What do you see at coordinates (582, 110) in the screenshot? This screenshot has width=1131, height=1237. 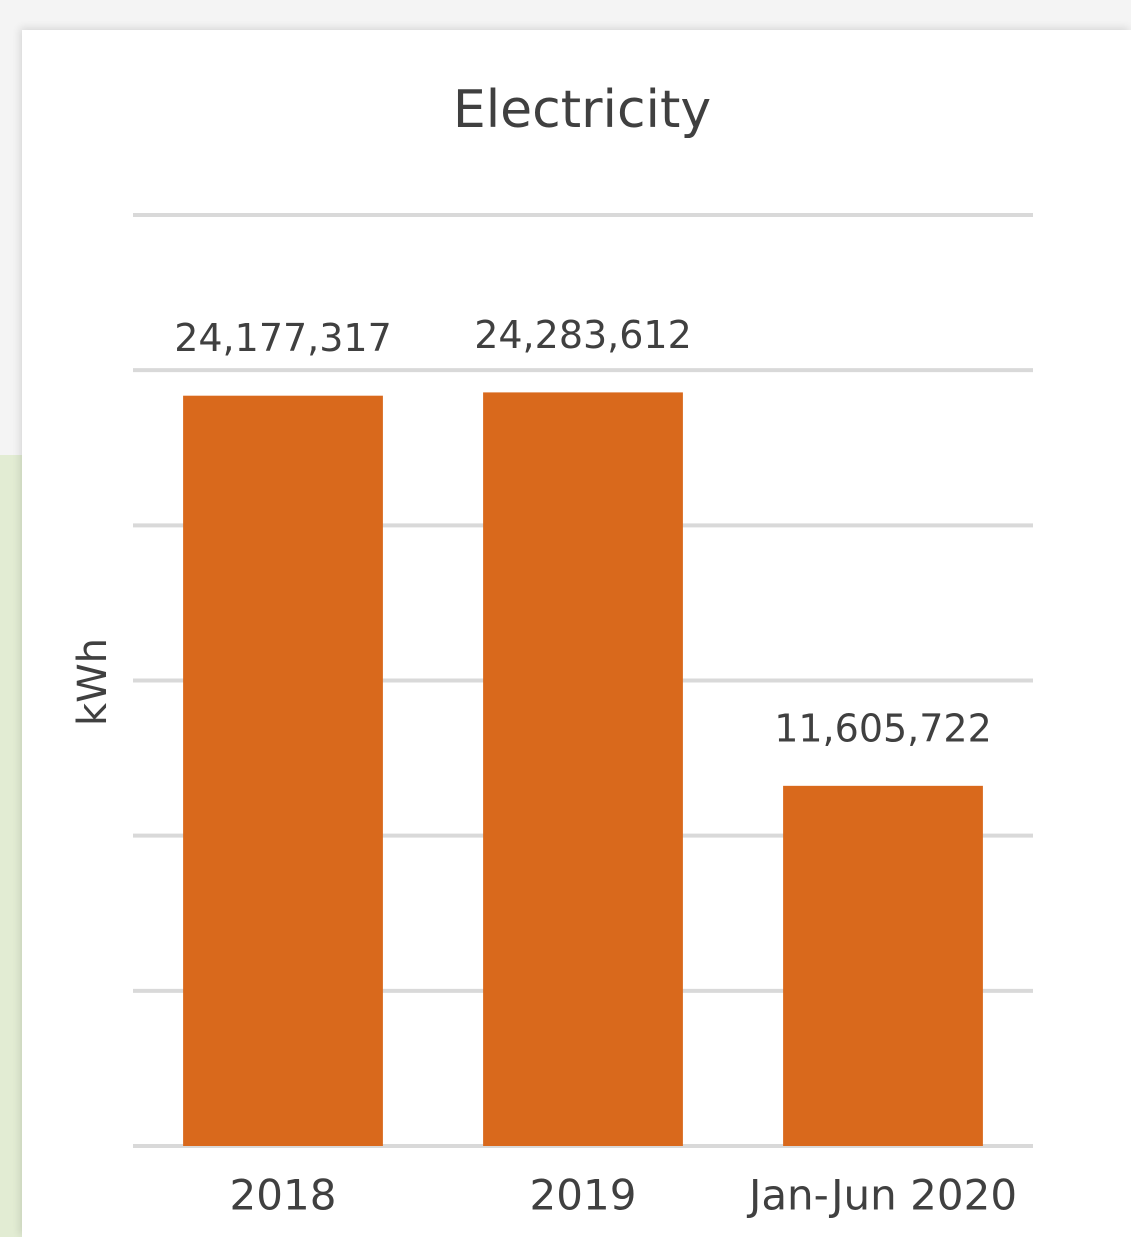 I see `chart-title: Electricity` at bounding box center [582, 110].